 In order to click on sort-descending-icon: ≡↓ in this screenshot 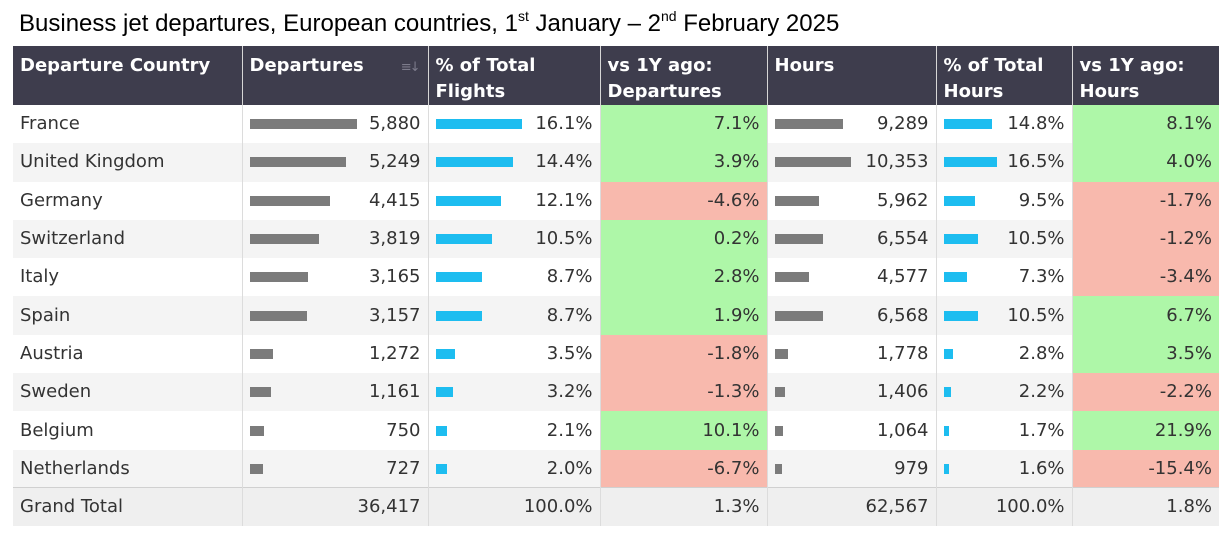, I will do `click(410, 67)`.